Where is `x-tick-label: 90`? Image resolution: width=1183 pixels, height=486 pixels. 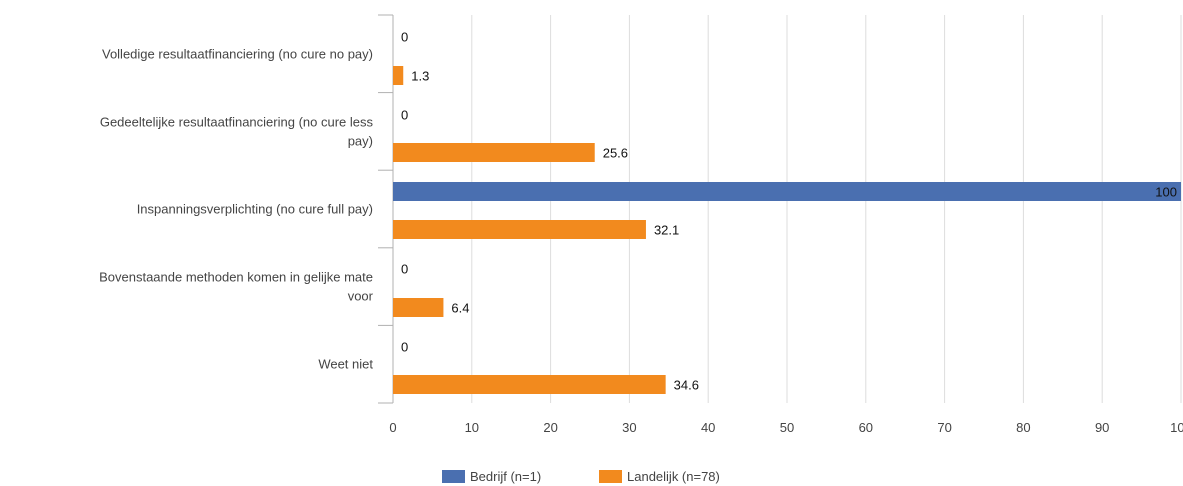 x-tick-label: 90 is located at coordinates (1102, 427).